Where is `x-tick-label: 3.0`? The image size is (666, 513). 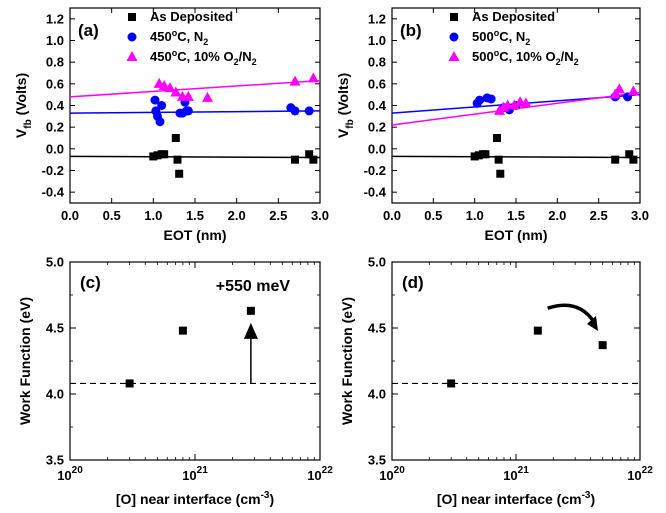
x-tick-label: 3.0 is located at coordinates (320, 215).